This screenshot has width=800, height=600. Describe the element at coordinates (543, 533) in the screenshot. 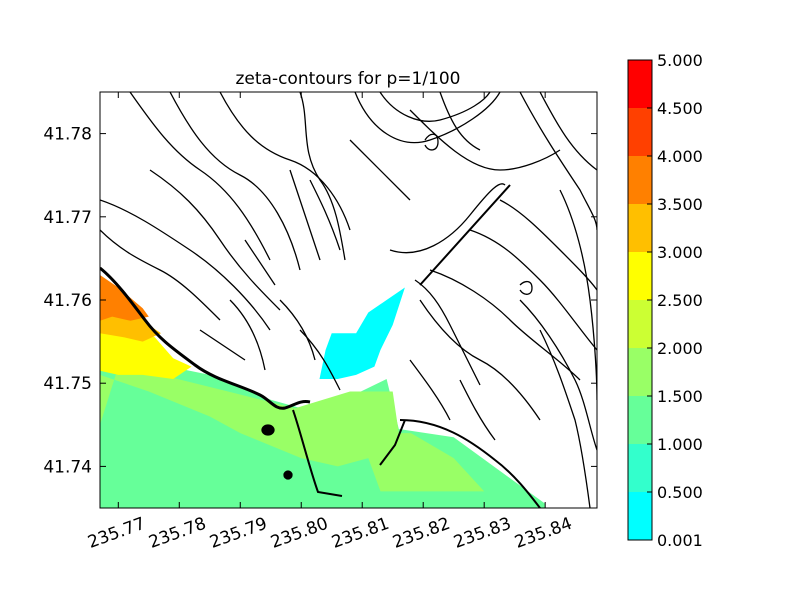

I see `x-tick-label-7: 235.84` at that location.